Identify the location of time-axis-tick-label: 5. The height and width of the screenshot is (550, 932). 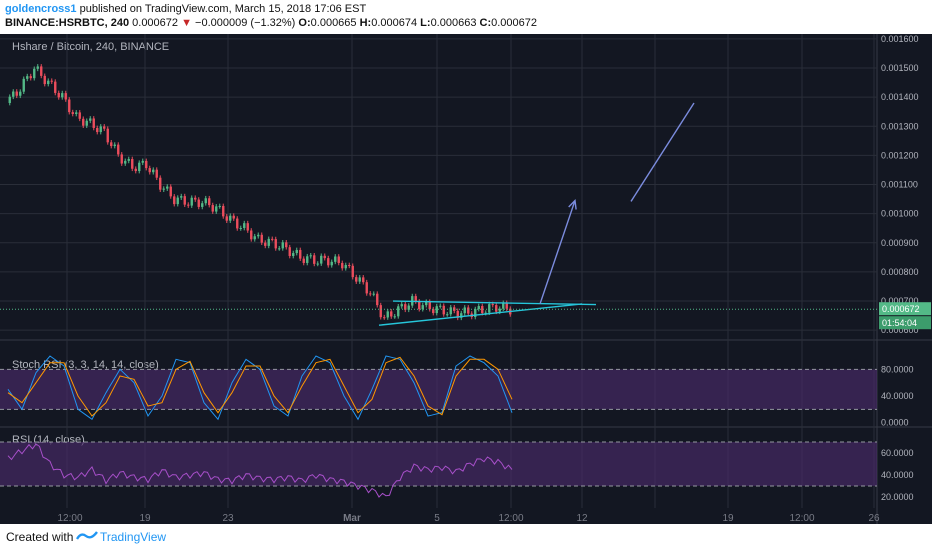
(437, 518).